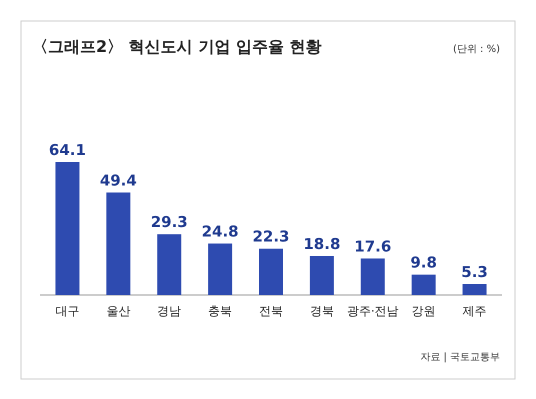 The height and width of the screenshot is (399, 536). Describe the element at coordinates (220, 311) in the screenshot. I see `x-tick-label: 충북` at that location.